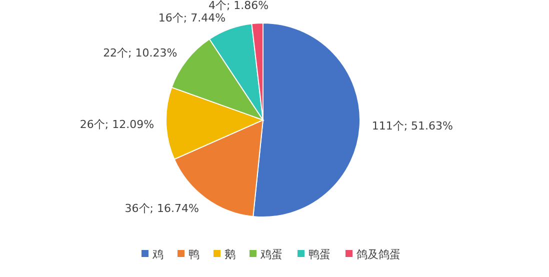  What do you see at coordinates (194, 254) in the screenshot?
I see `legend-label: 鸭` at bounding box center [194, 254].